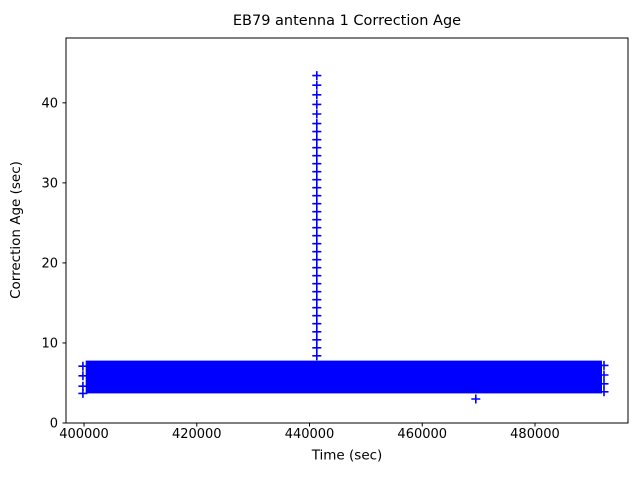 This screenshot has width=640, height=480. I want to click on y-tick-label: 20, so click(49, 263).